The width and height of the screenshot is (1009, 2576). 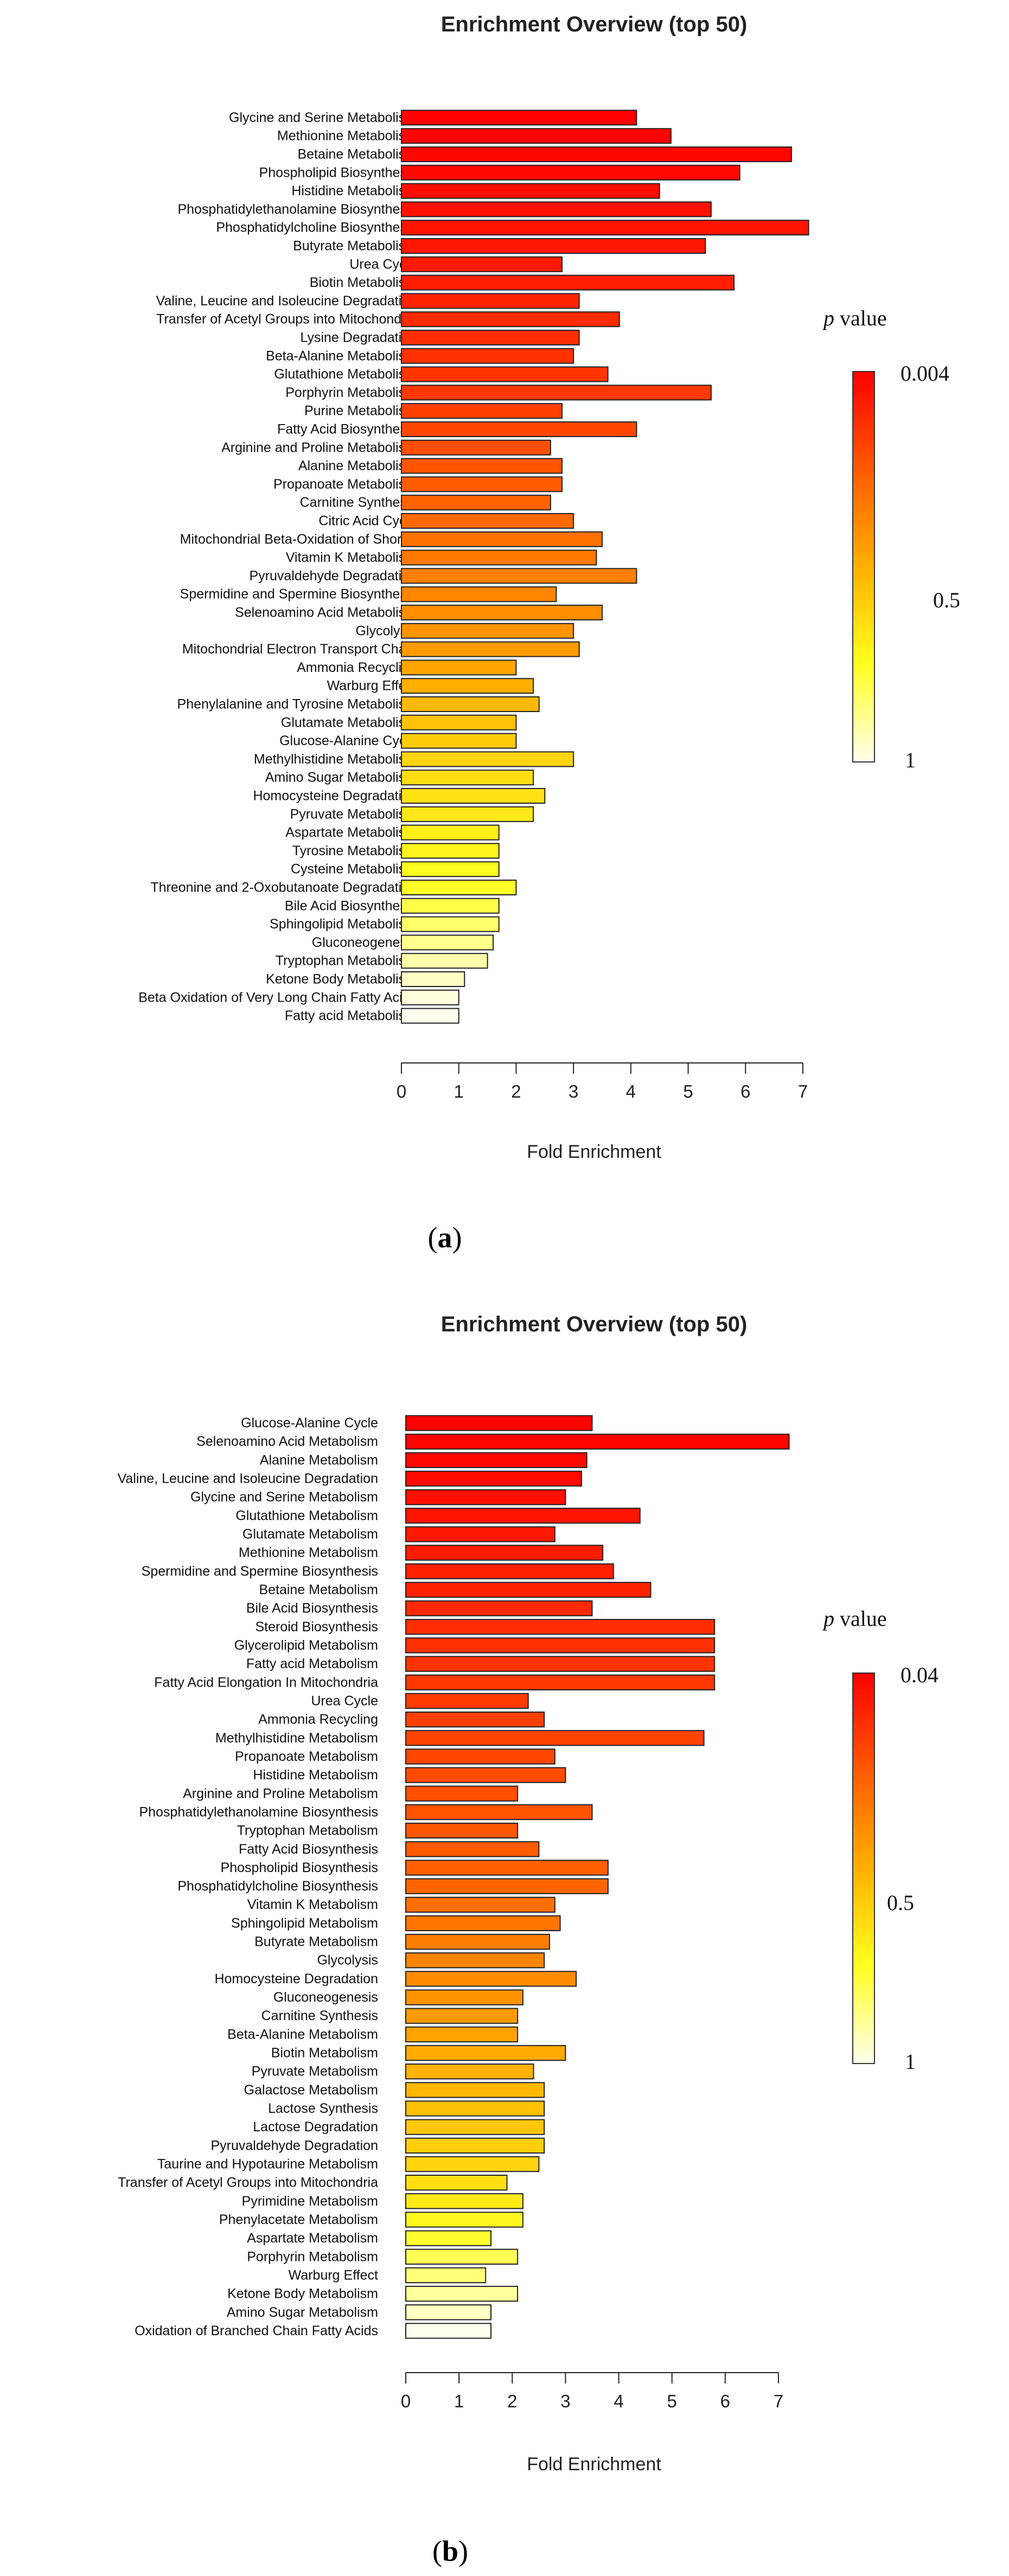 What do you see at coordinates (266, 1682) in the screenshot?
I see `chart-b-category-label: Fatty Acid Elongation In Mitochondria` at bounding box center [266, 1682].